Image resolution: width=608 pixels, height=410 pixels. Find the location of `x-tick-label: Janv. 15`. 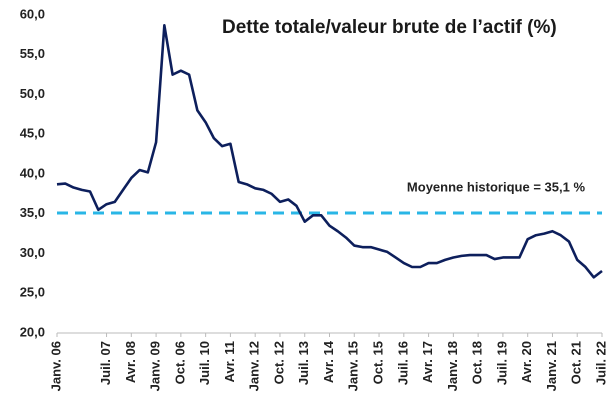

x-tick-label: Janv. 15 is located at coordinates (353, 366).